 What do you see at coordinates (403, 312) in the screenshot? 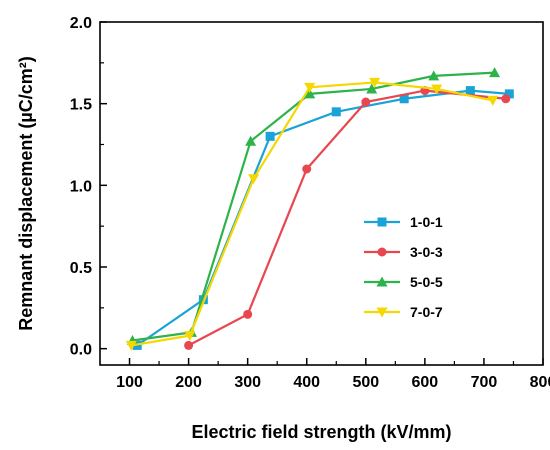
I see `legend-entry: 7-0-7` at bounding box center [403, 312].